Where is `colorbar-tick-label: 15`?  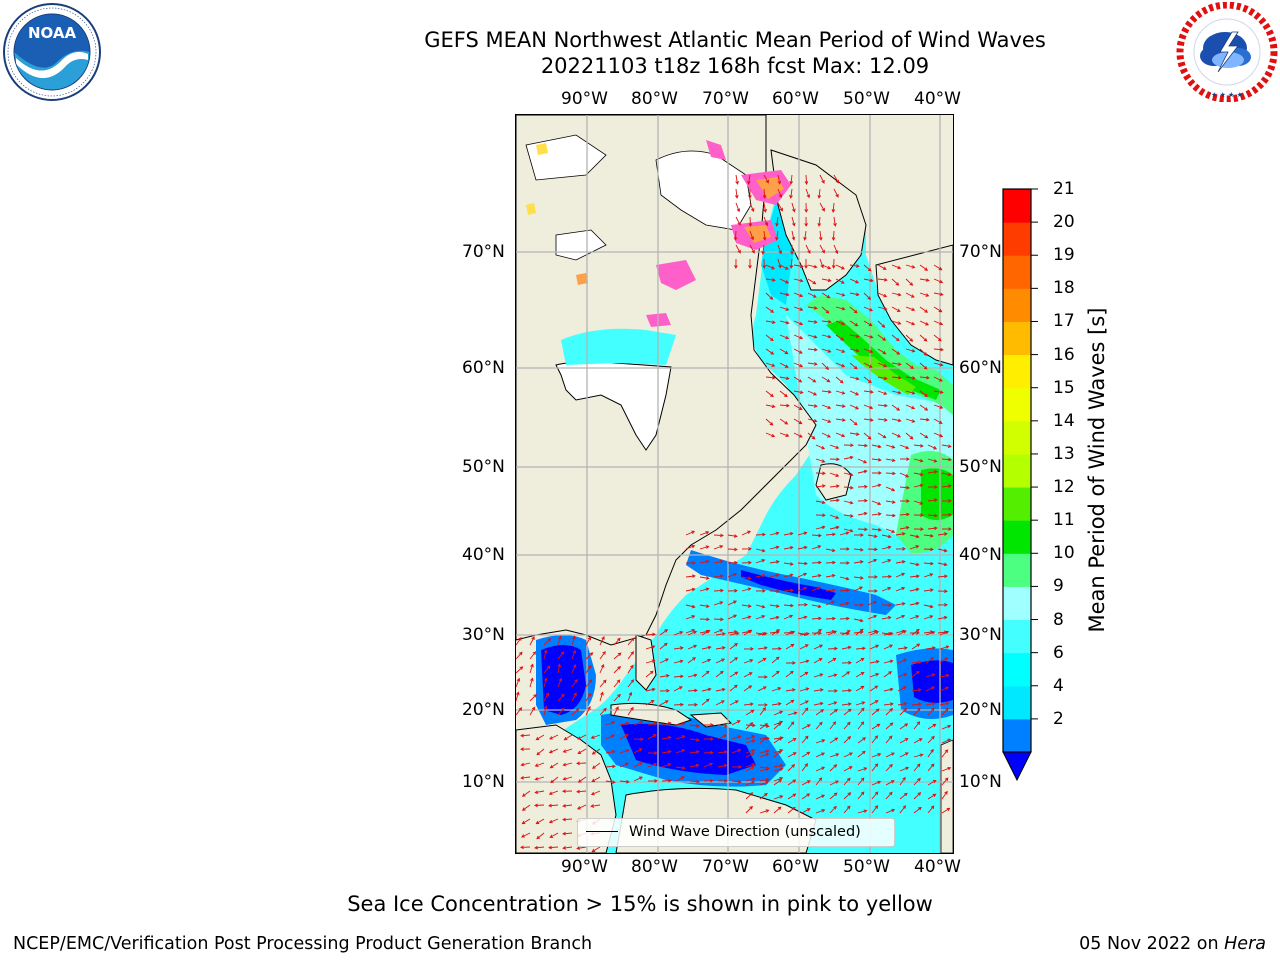 colorbar-tick-label: 15 is located at coordinates (1064, 387).